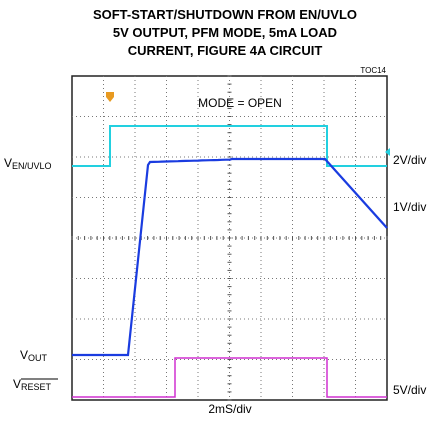  What do you see at coordinates (409, 160) in the screenshot?
I see `scale-label: 2V/div` at bounding box center [409, 160].